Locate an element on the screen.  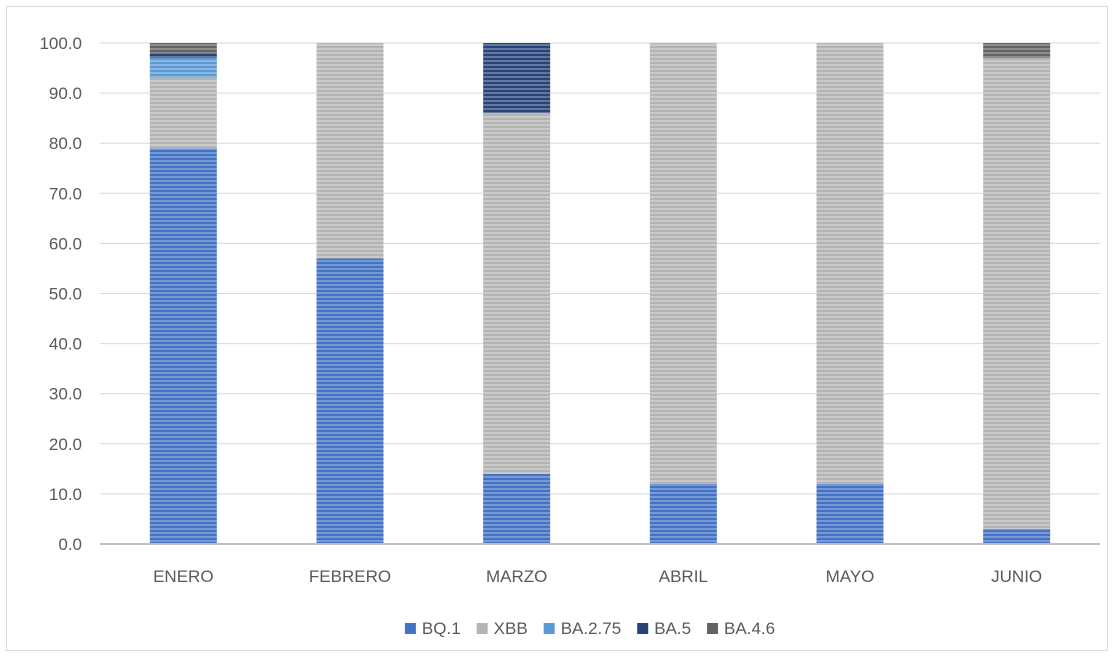
y-tick-label: 80.0 is located at coordinates (65, 143).